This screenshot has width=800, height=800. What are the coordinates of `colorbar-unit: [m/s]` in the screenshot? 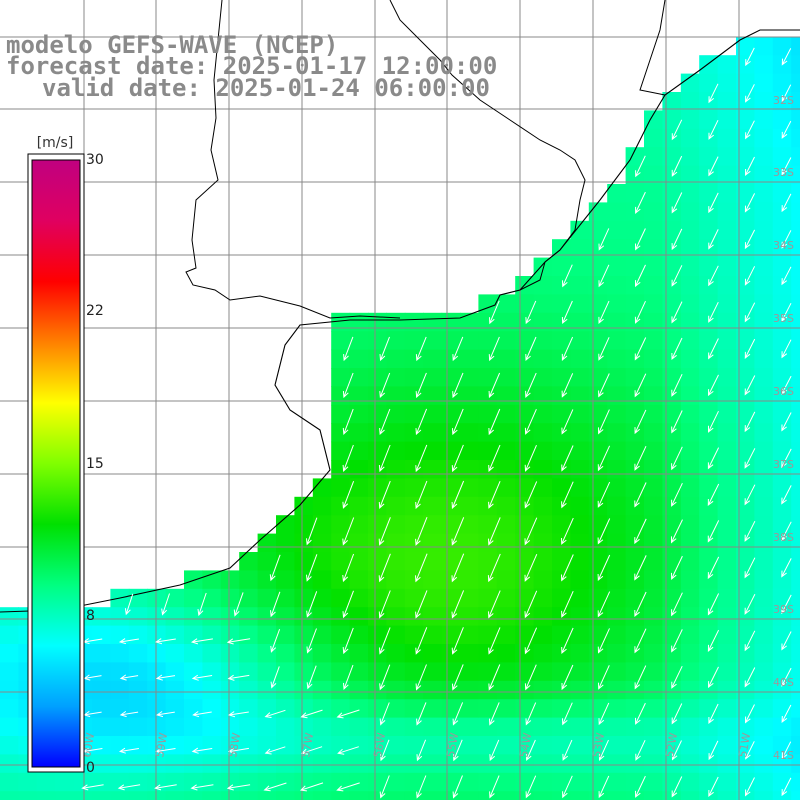 It's located at (55, 143).